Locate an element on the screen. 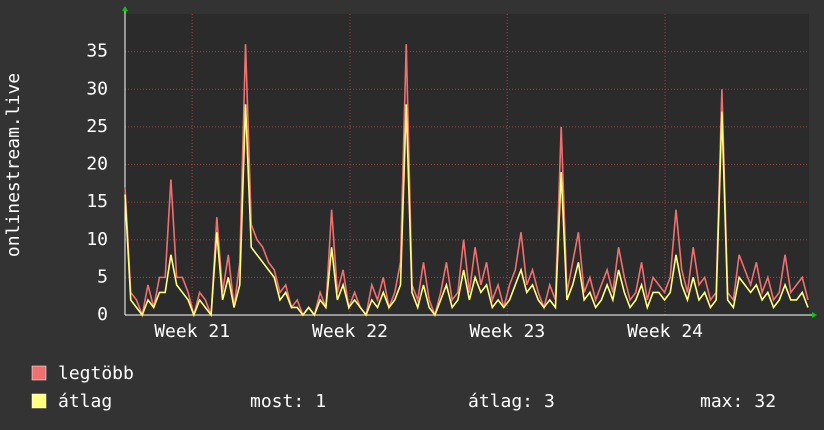 The image size is (824, 430). y-tick-label: 0 is located at coordinates (102, 314).